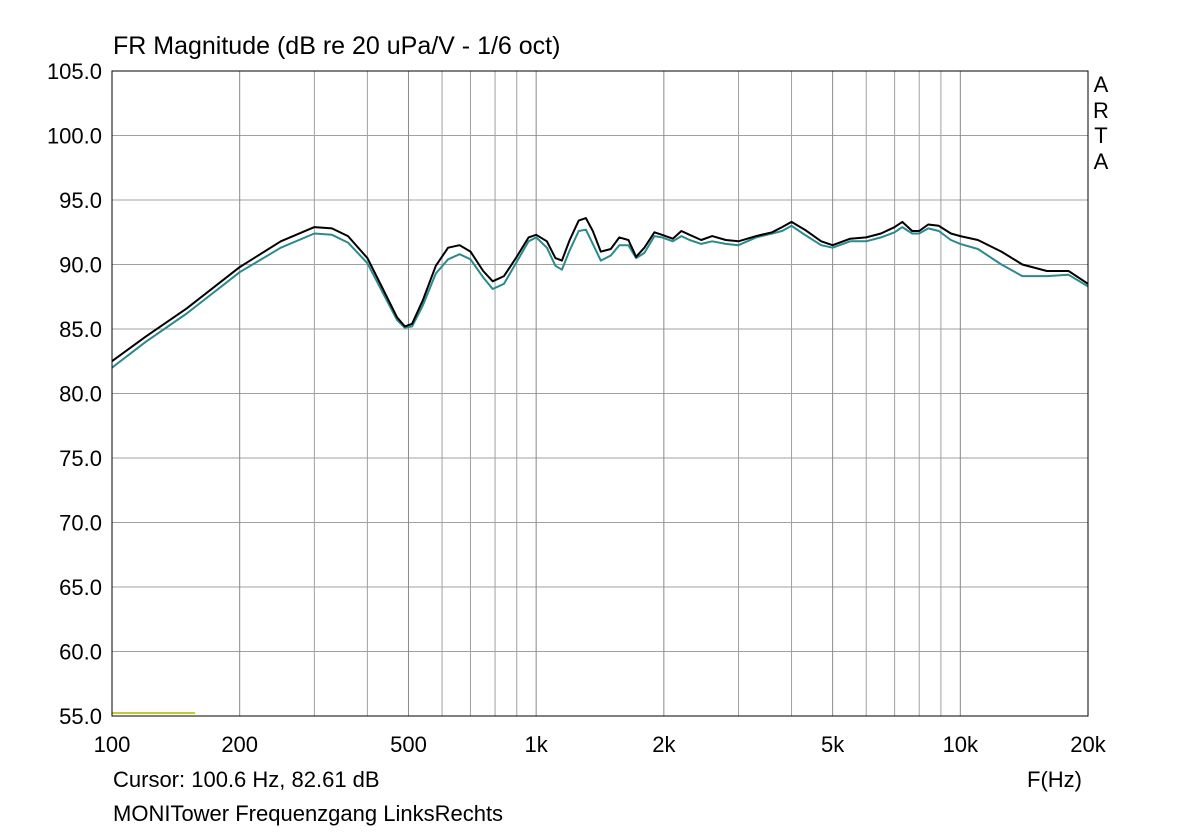 This screenshot has height=832, width=1200. I want to click on x-axis-label: F(Hz), so click(1054, 779).